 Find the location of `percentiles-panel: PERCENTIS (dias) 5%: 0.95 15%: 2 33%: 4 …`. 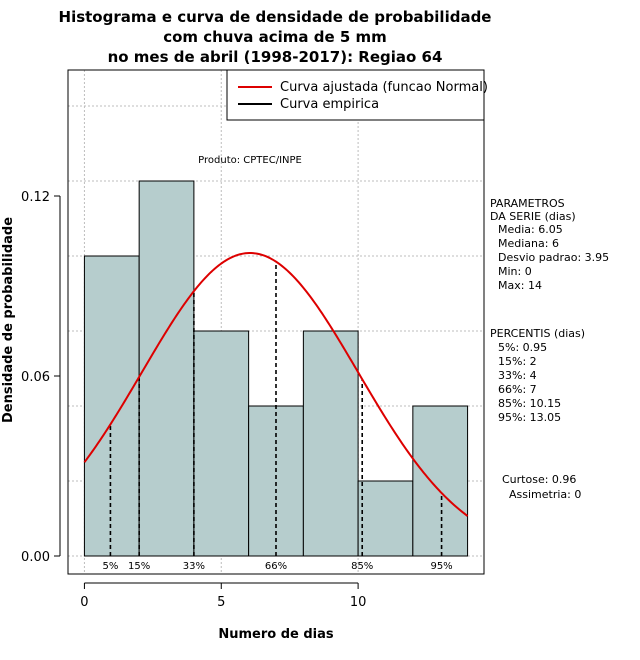

percentiles-panel: PERCENTIS (dias) 5%: 0.95 15%: 2 33%: 4 … is located at coordinates (537, 375).